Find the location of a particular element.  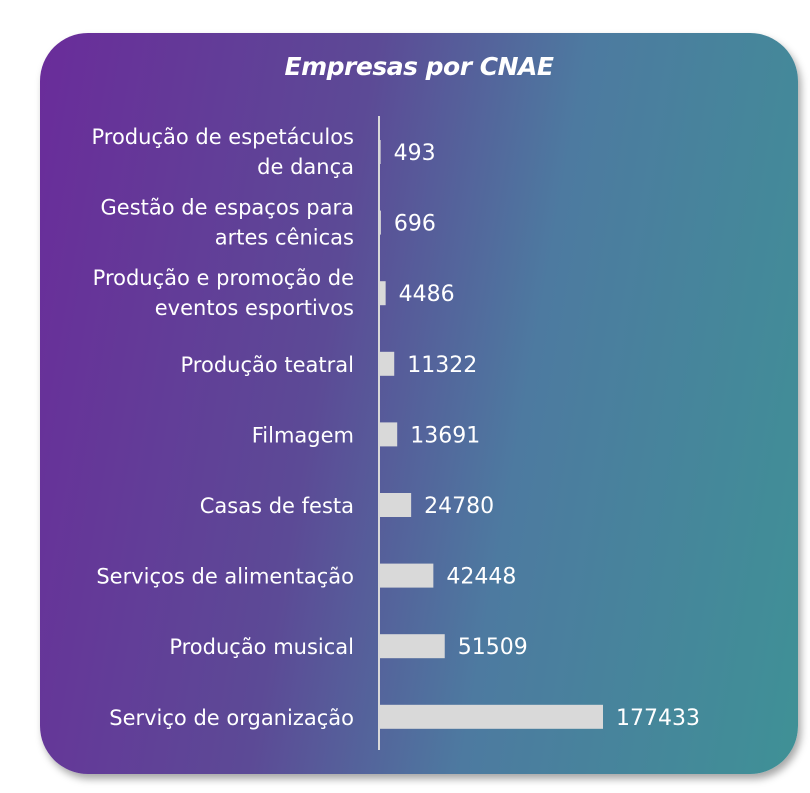

data-label: 696 is located at coordinates (415, 224).